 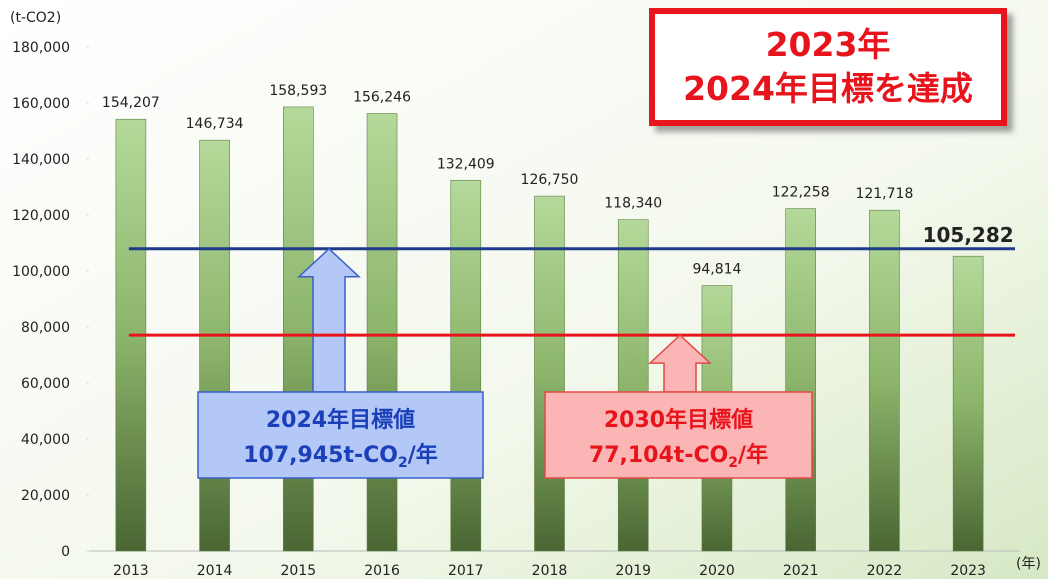 What do you see at coordinates (968, 235) in the screenshot?
I see `value-label: 105,282` at bounding box center [968, 235].